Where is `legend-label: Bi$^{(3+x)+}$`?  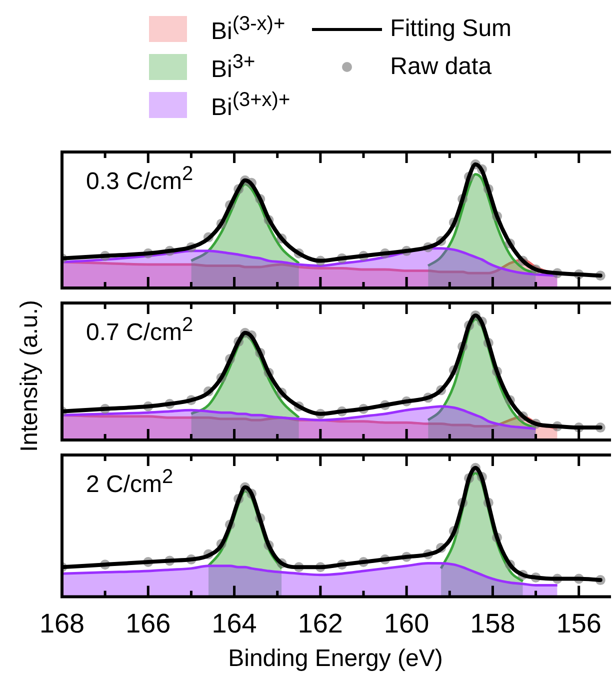
legend-label: Bi$^{(3+x)+}$ is located at coordinates (250, 105).